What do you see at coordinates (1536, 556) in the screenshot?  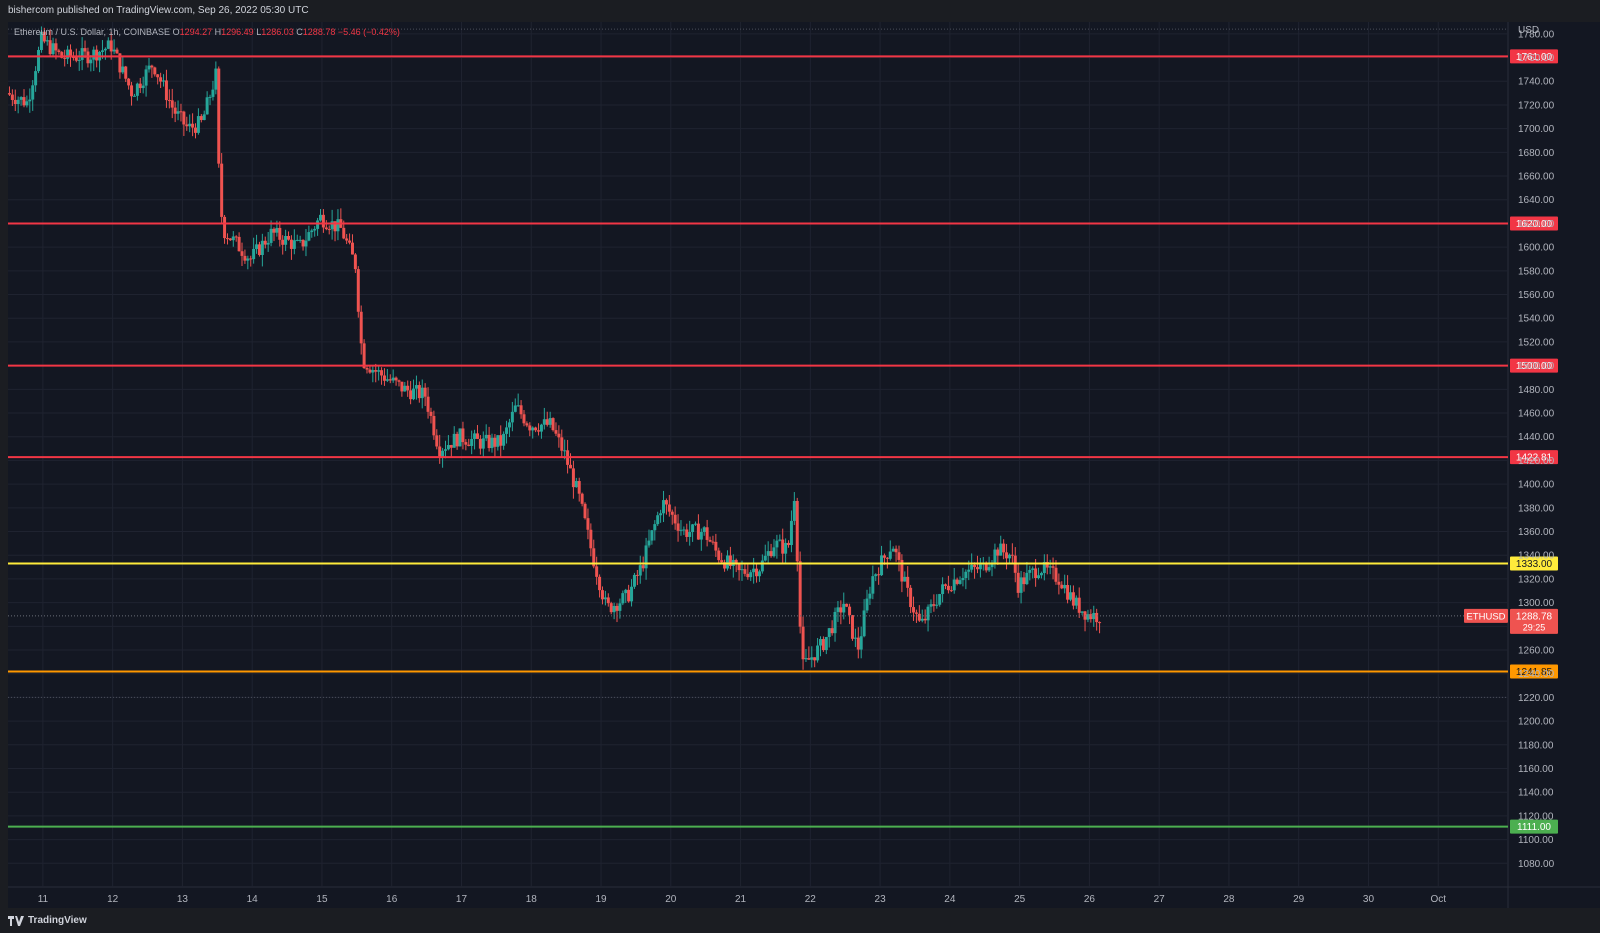 I see `price-tick-label: 1340.00` at bounding box center [1536, 556].